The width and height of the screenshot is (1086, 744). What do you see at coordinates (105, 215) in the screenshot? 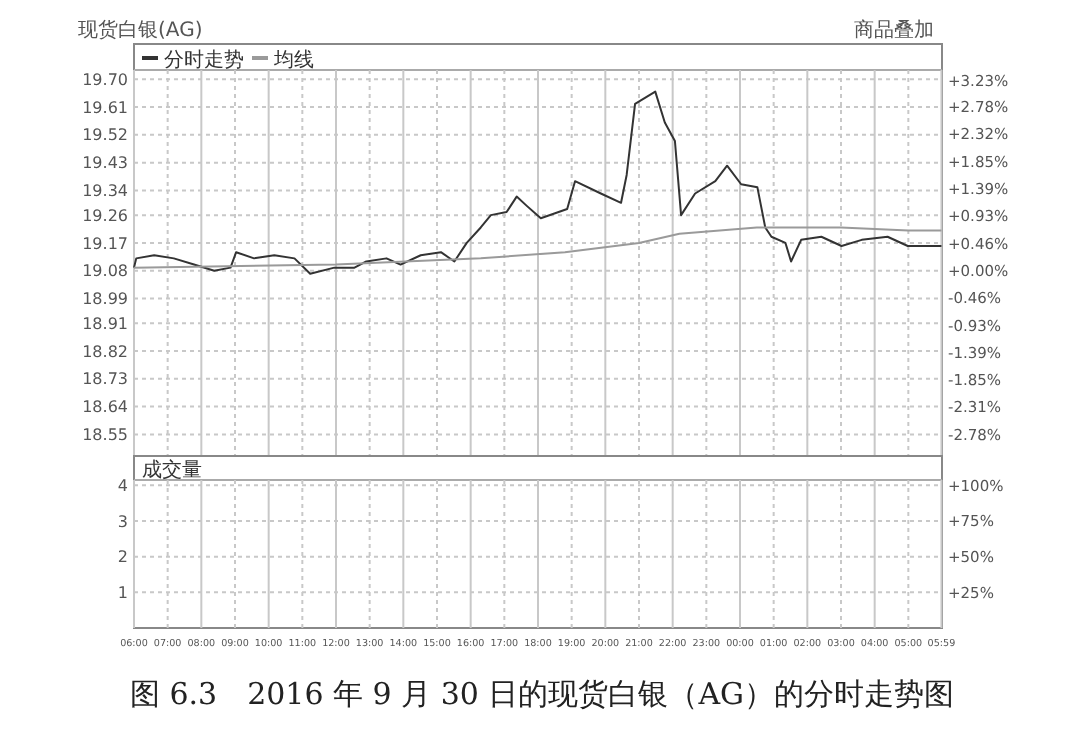
I see `y-tick-label: 19.26` at bounding box center [105, 215].